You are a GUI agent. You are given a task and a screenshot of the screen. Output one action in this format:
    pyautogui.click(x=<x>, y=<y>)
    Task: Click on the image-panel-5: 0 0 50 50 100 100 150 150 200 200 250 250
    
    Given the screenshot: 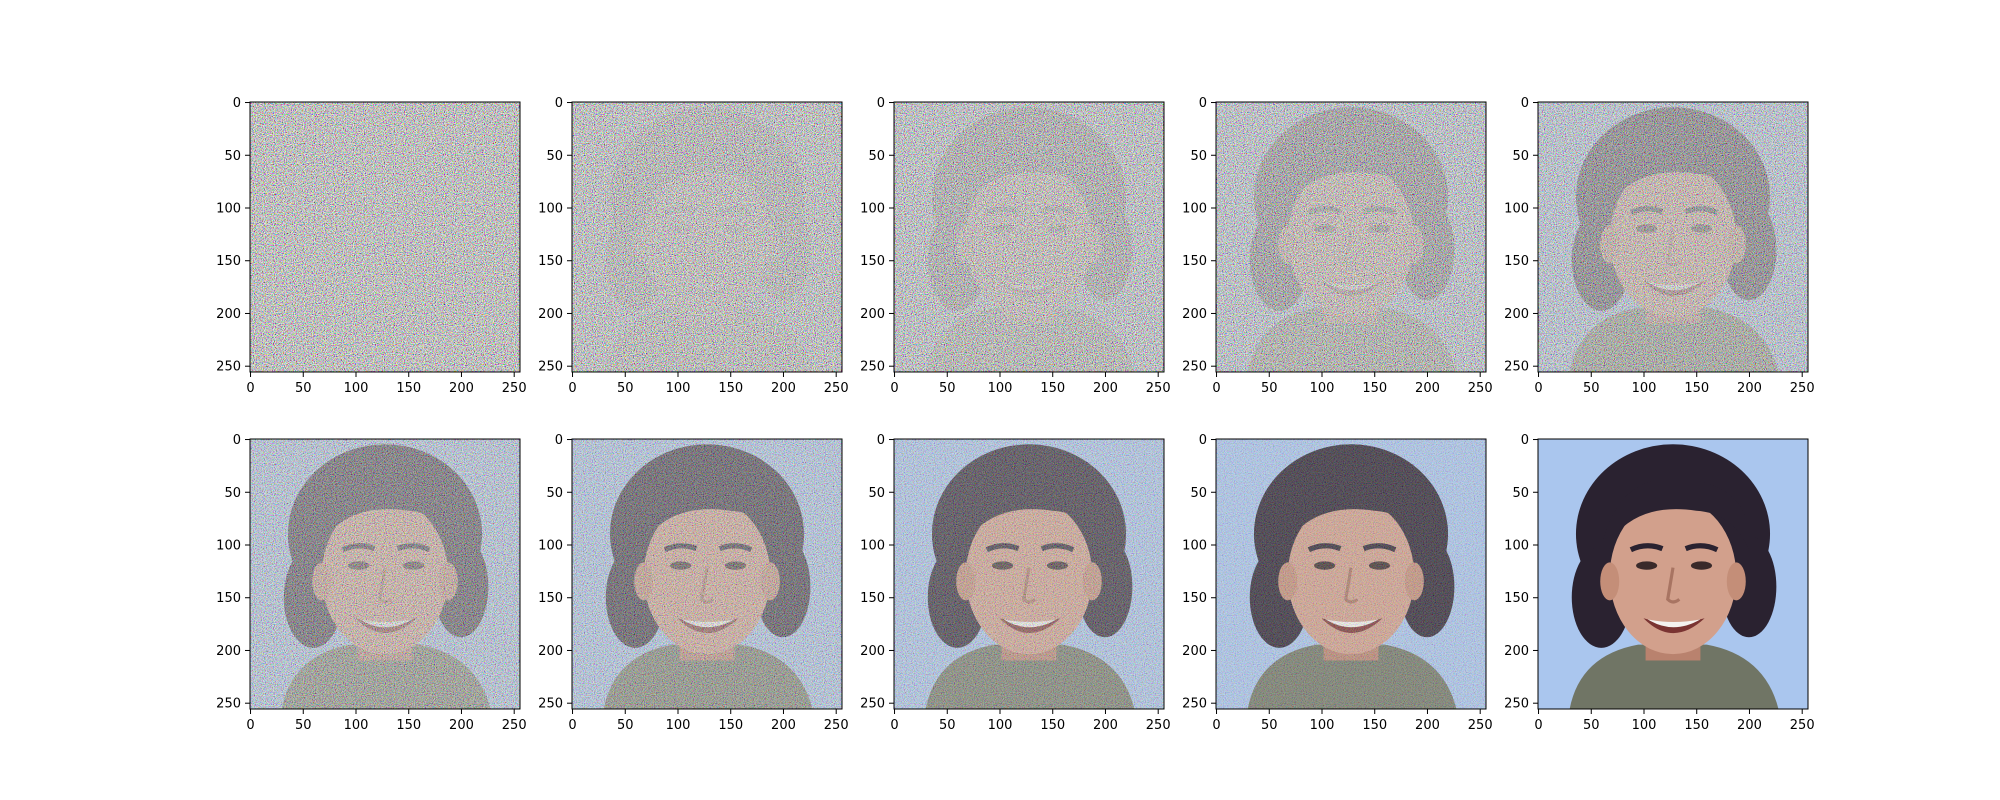 What is the action you would take?
    pyautogui.click(x=1659, y=246)
    